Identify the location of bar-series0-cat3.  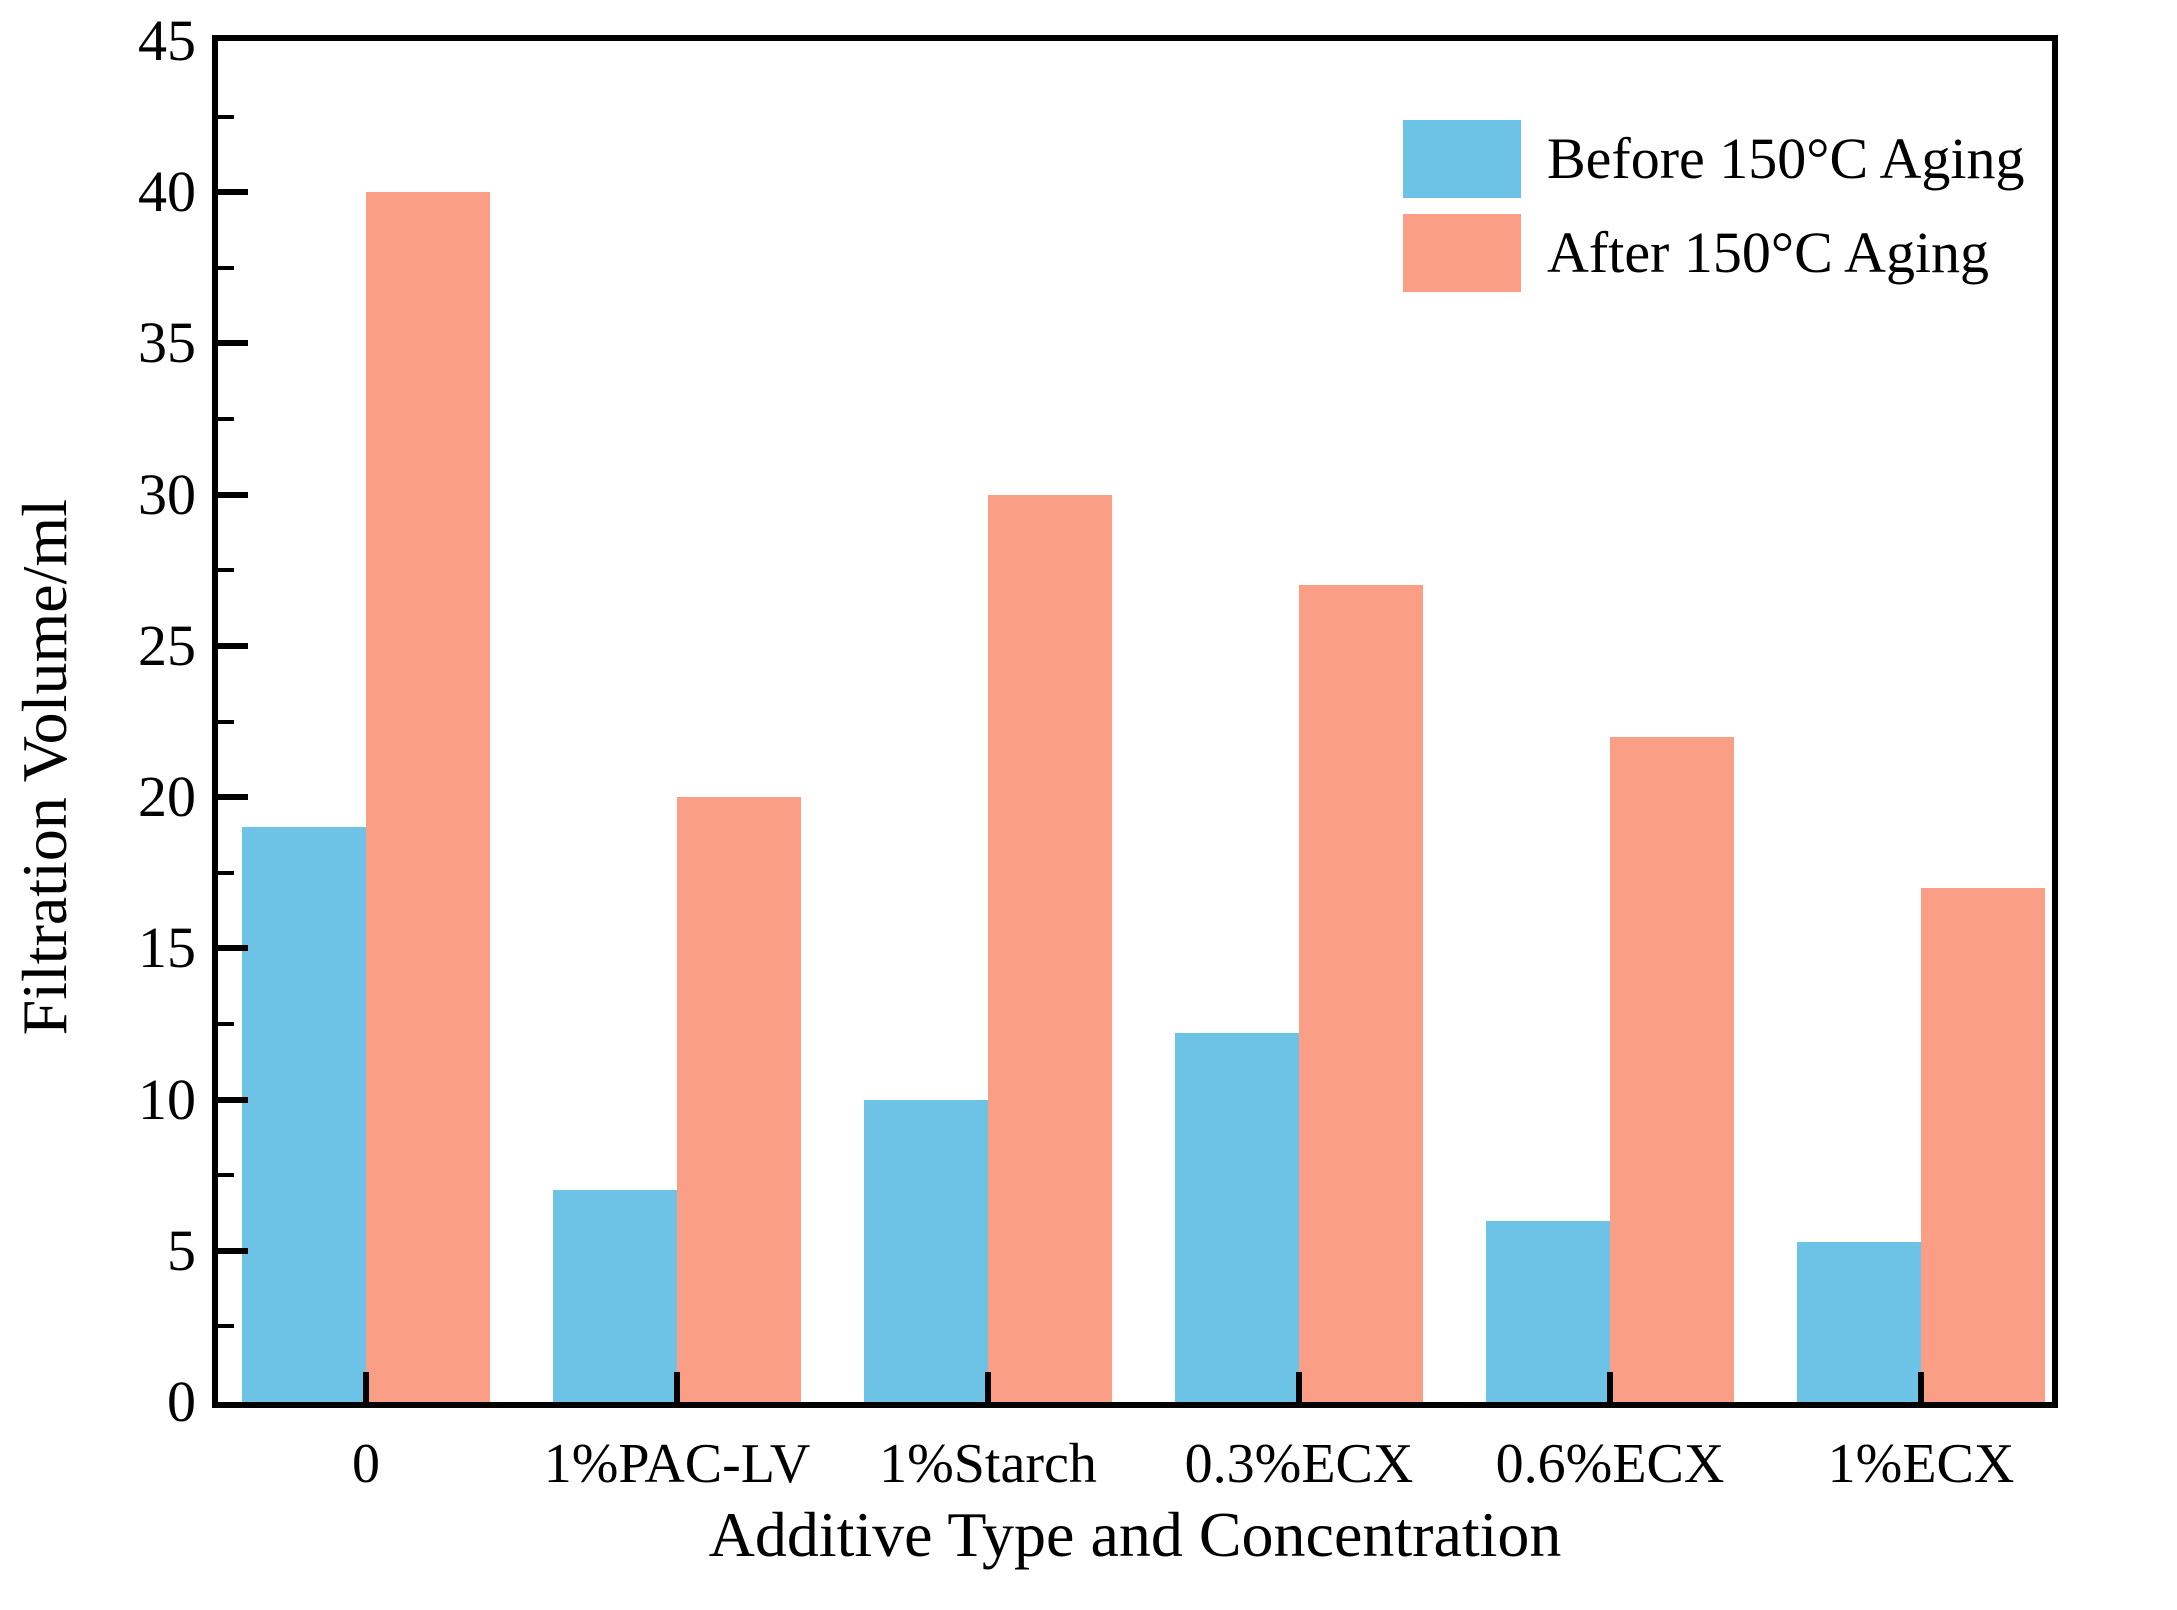
(1237, 1217).